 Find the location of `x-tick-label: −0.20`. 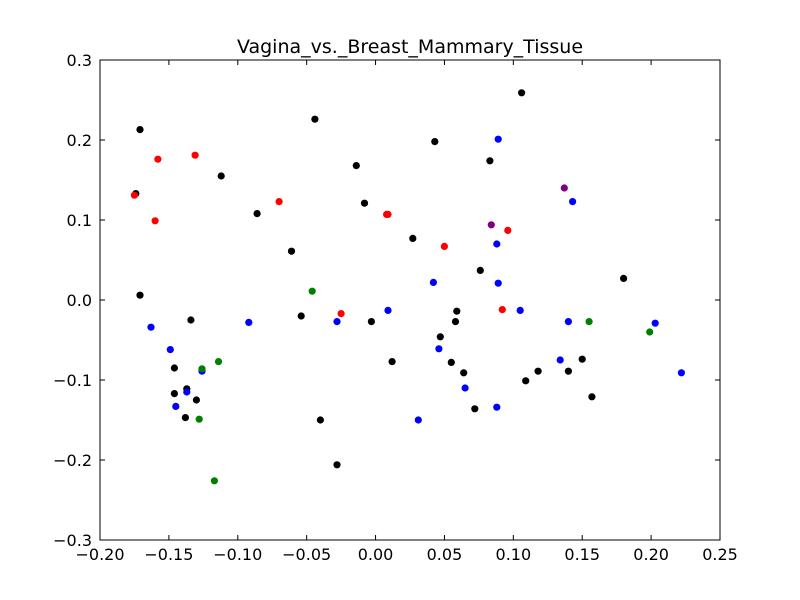

x-tick-label: −0.20 is located at coordinates (99, 554).